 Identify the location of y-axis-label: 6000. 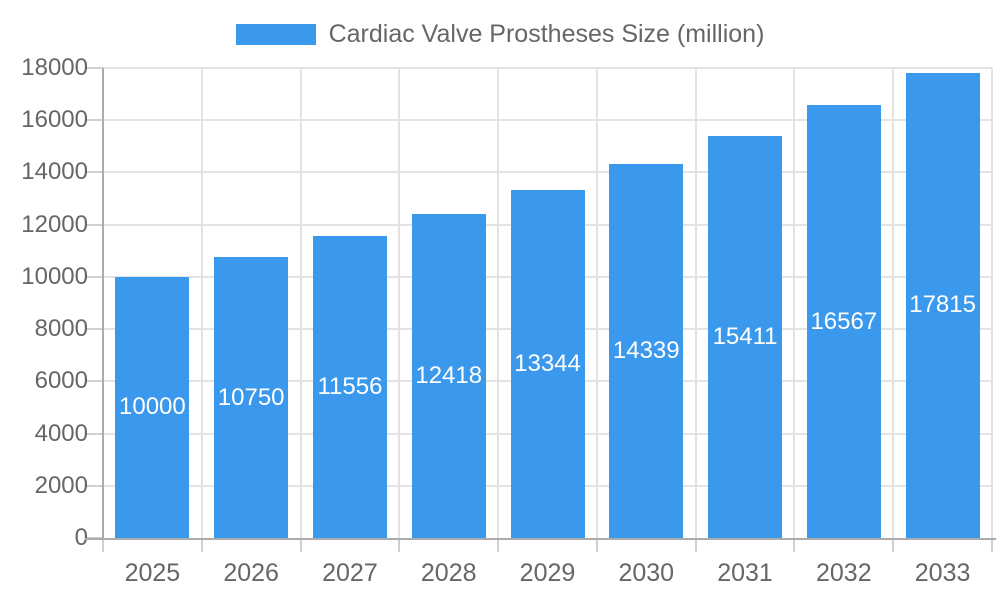
(61, 381).